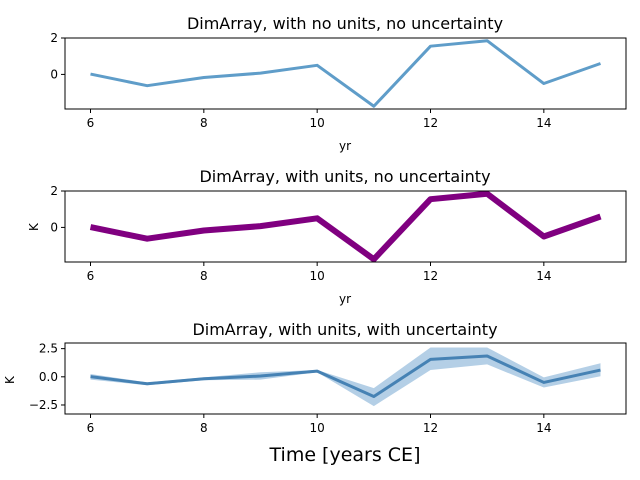  What do you see at coordinates (344, 329) in the screenshot?
I see `panel-3-title: DimArray, with units, with uncertainty` at bounding box center [344, 329].